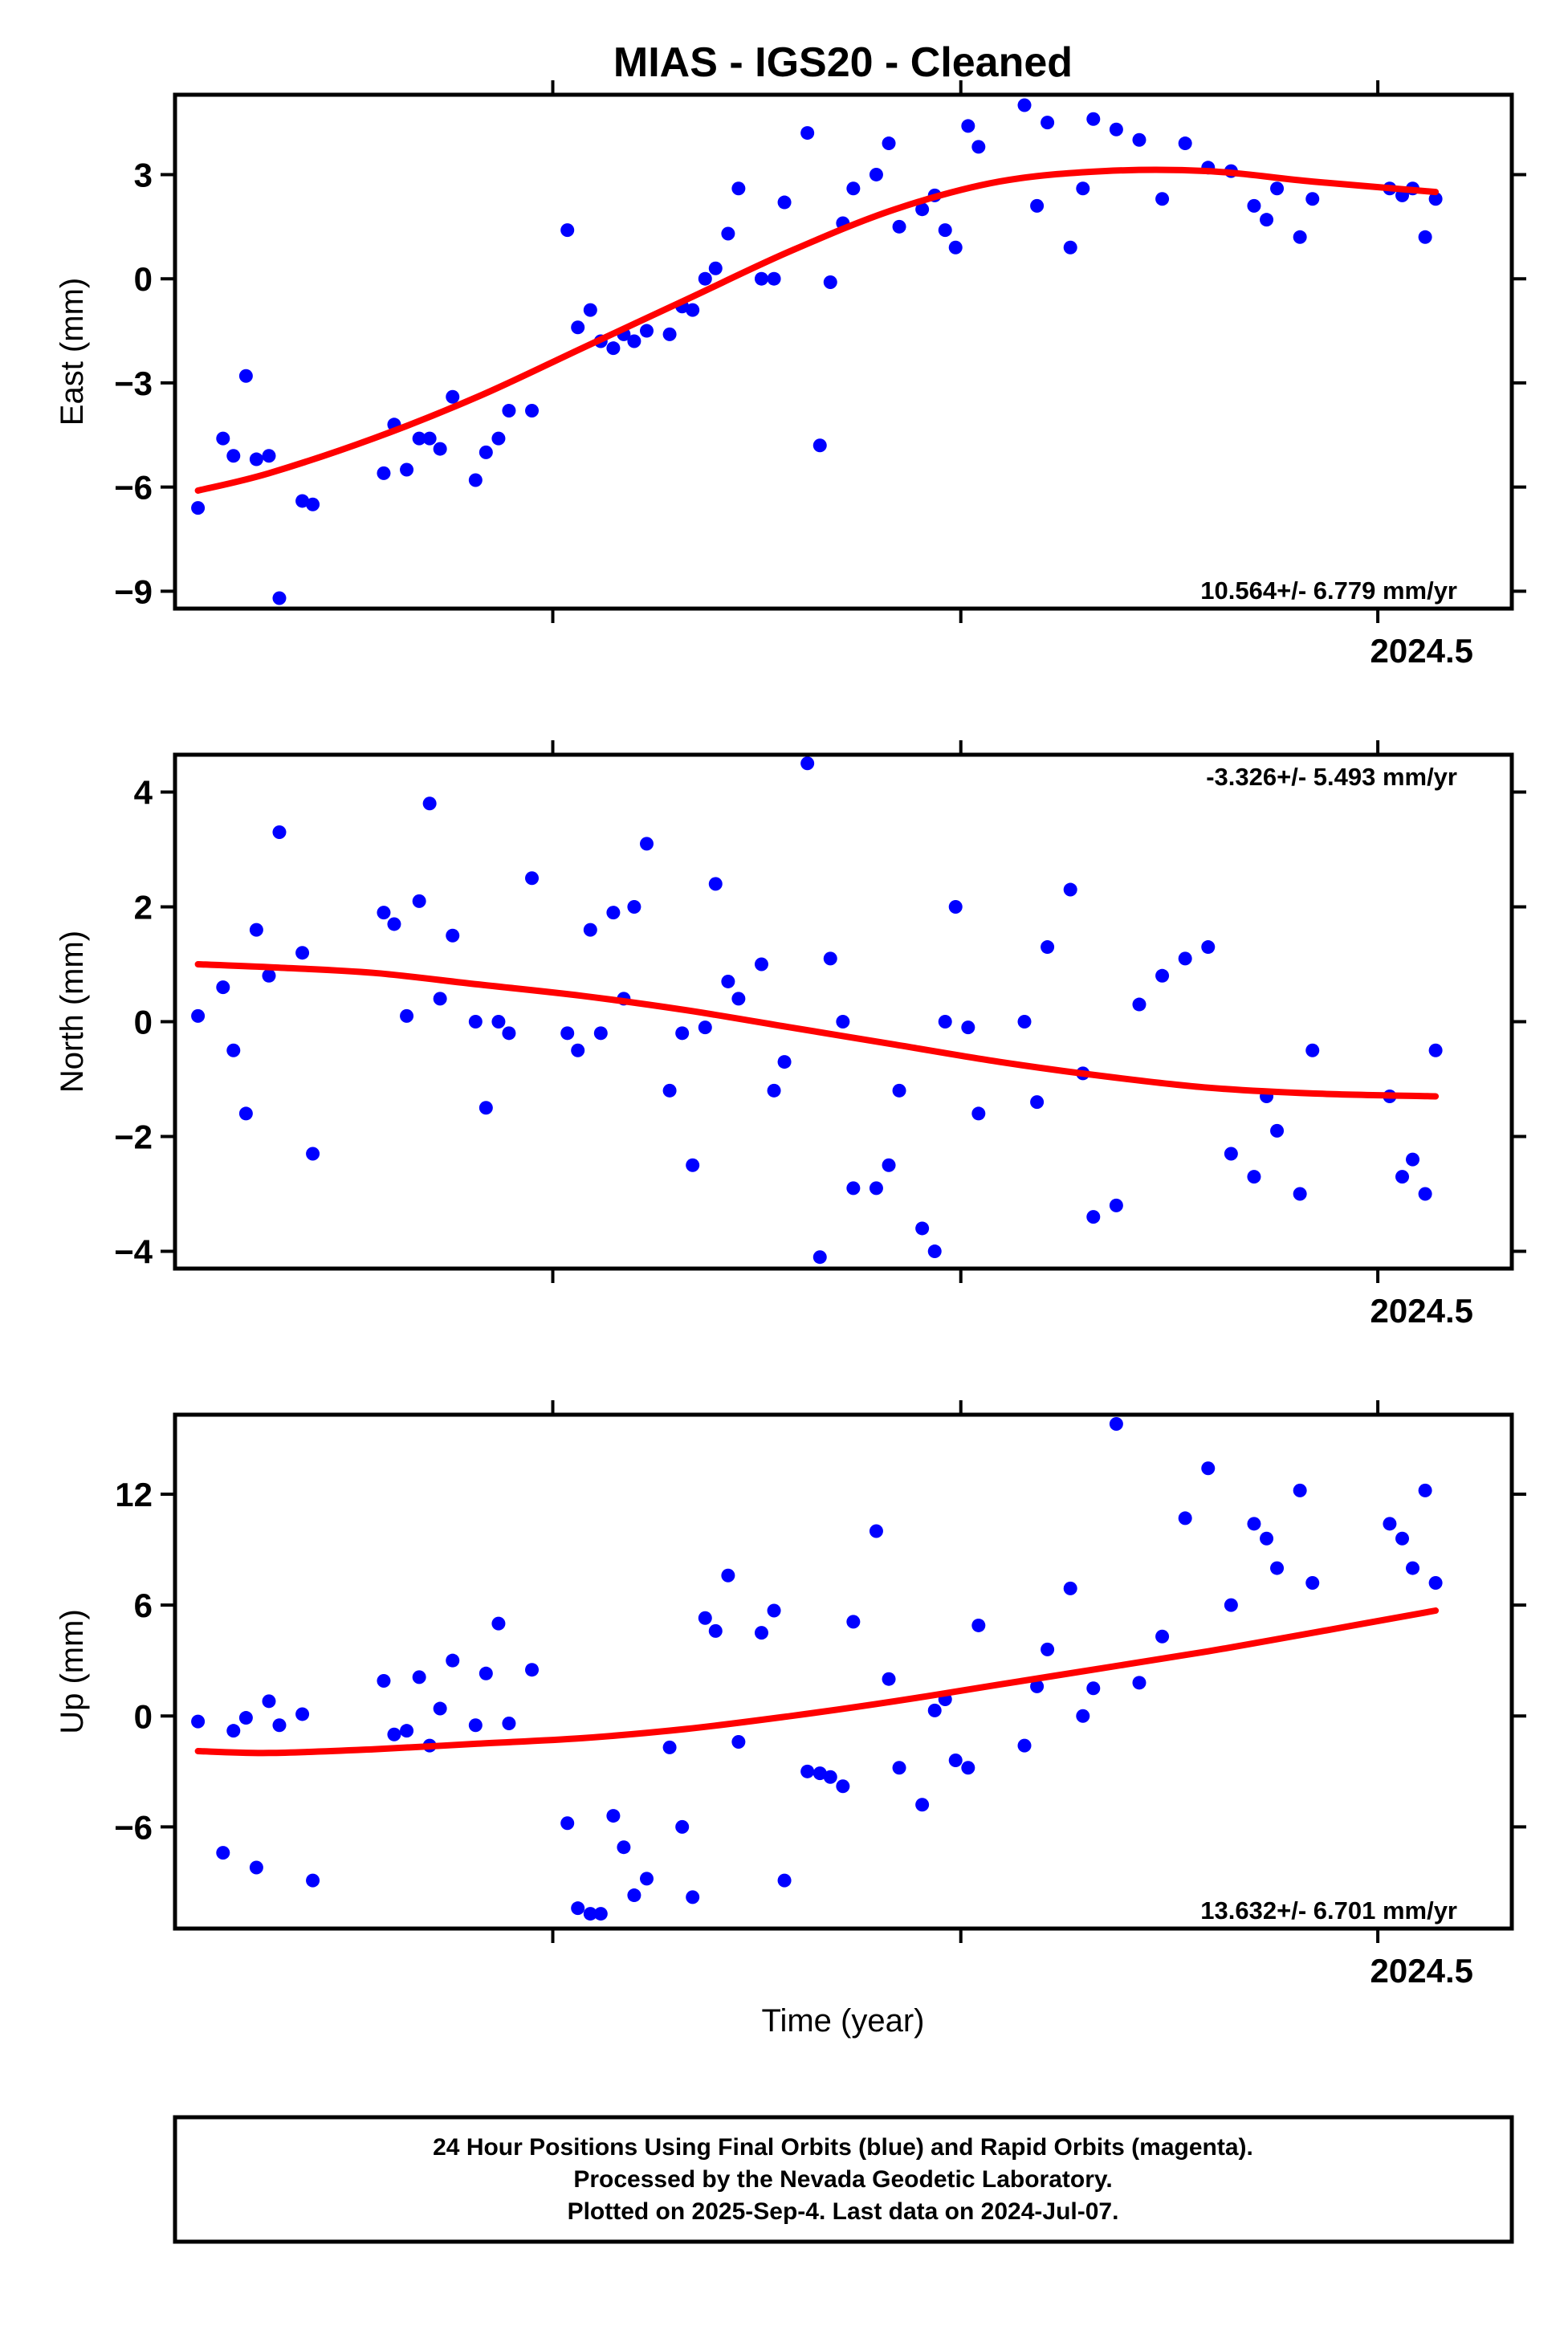 The height and width of the screenshot is (2330, 1568). What do you see at coordinates (143, 279) in the screenshot?
I see `east-y-tick-label: 0` at bounding box center [143, 279].